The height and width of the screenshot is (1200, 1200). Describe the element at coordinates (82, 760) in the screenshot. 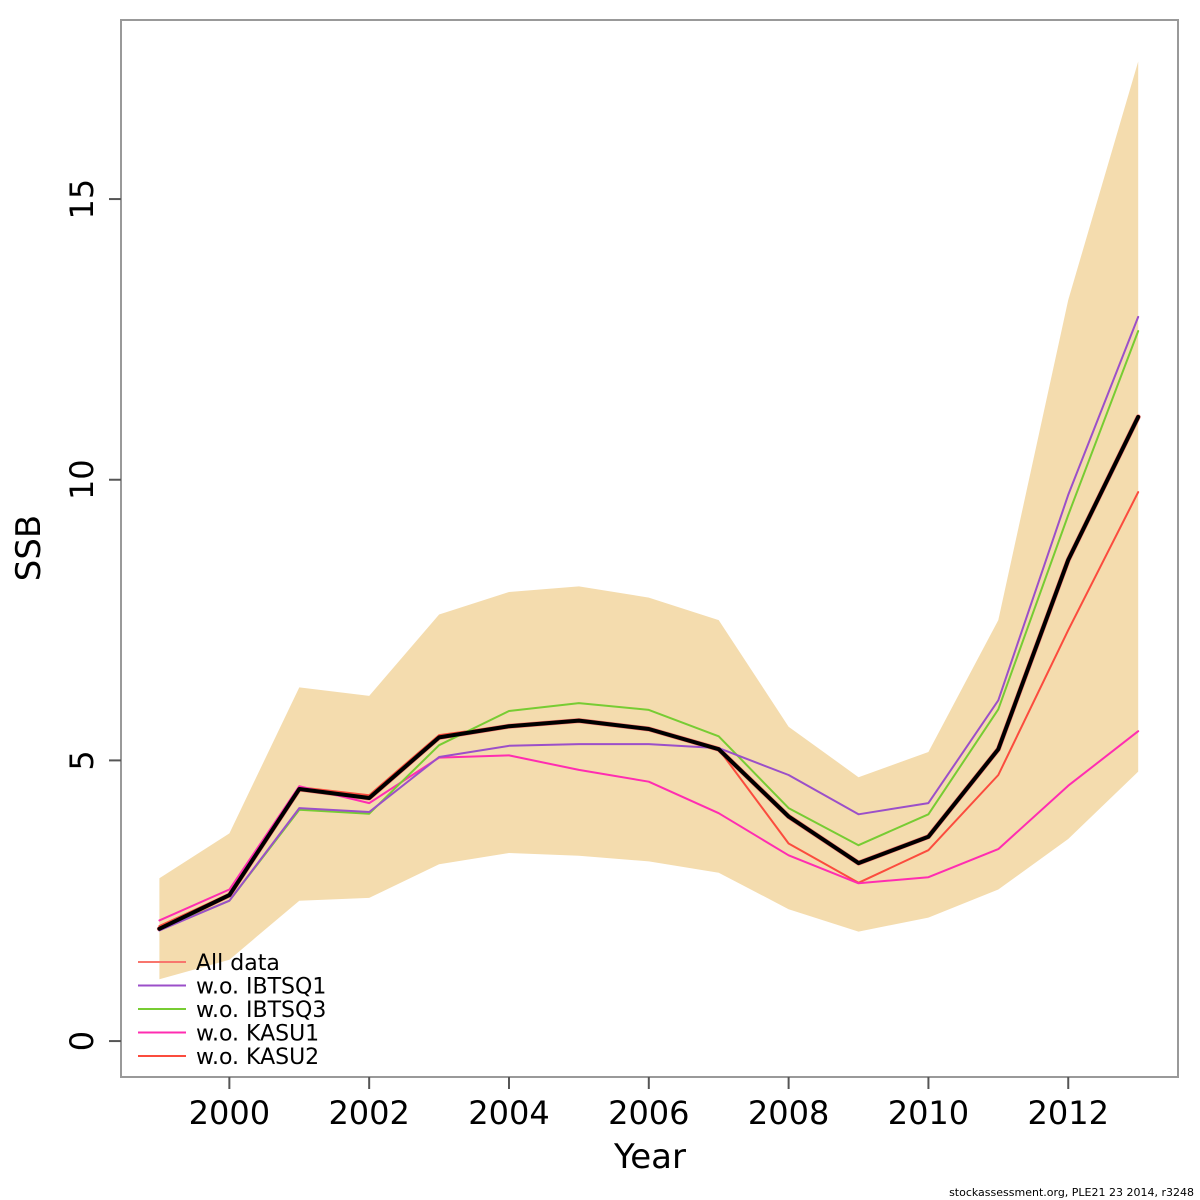

I see `y-tick-label: 5` at that location.